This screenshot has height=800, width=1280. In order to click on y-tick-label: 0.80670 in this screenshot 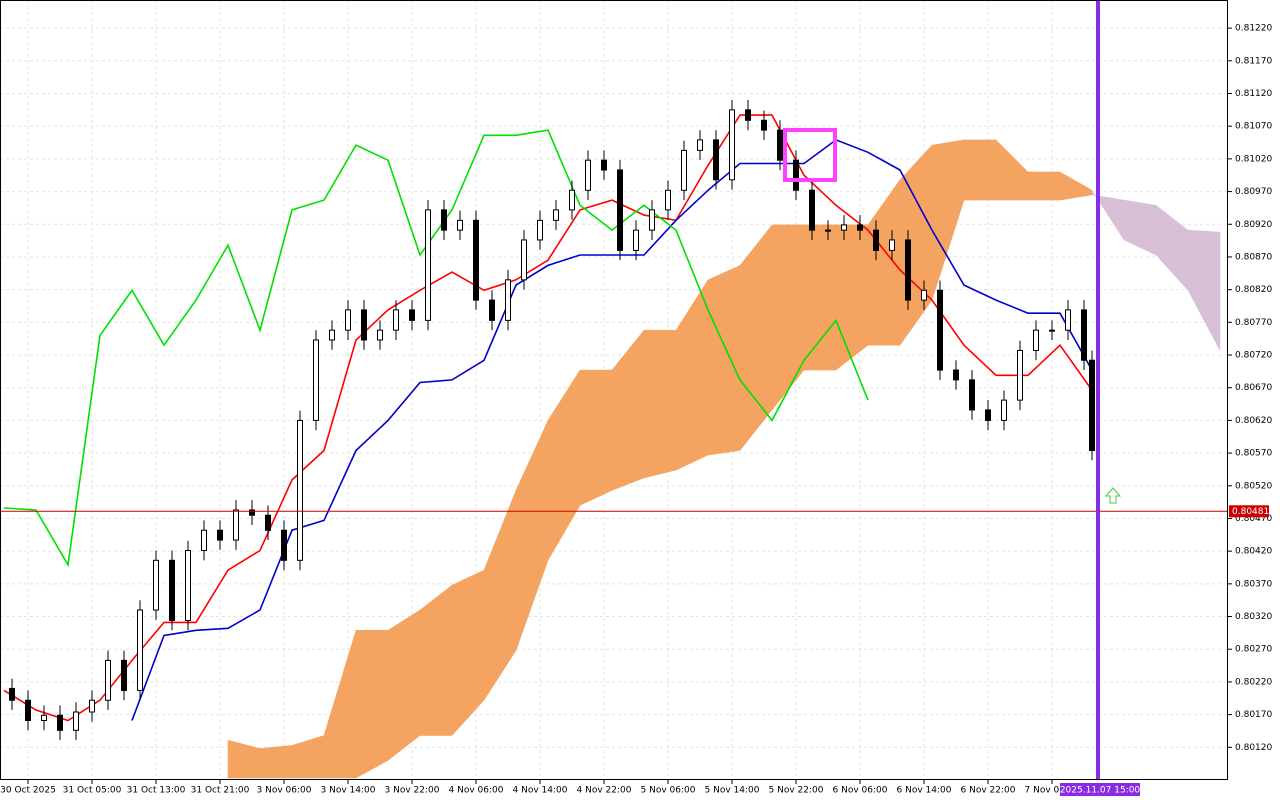, I will do `click(1253, 388)`.